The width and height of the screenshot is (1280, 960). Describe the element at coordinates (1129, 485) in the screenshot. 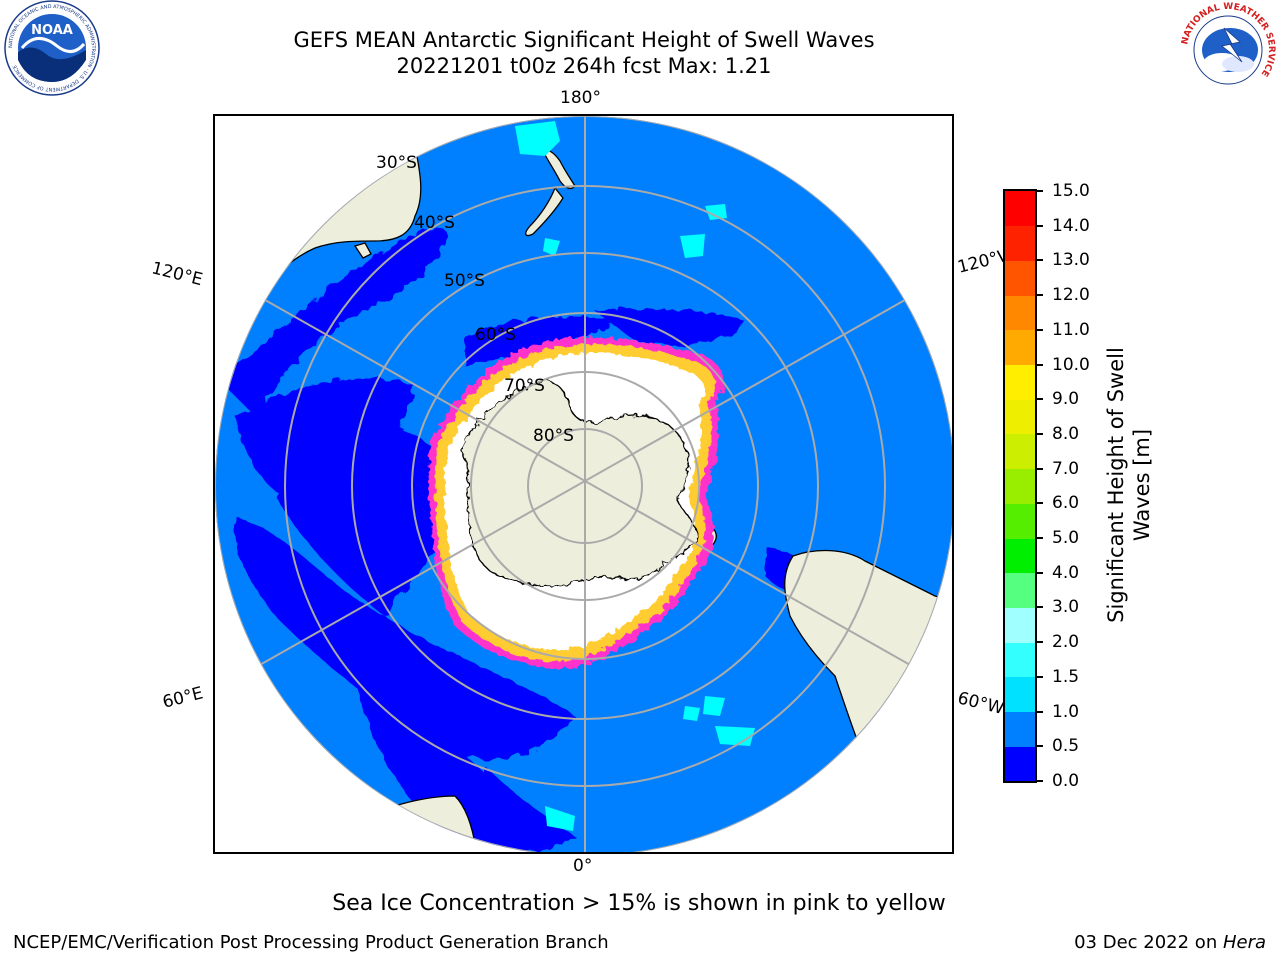

I see `colorbar-title: Significant Height of Swell Waves [m]` at that location.